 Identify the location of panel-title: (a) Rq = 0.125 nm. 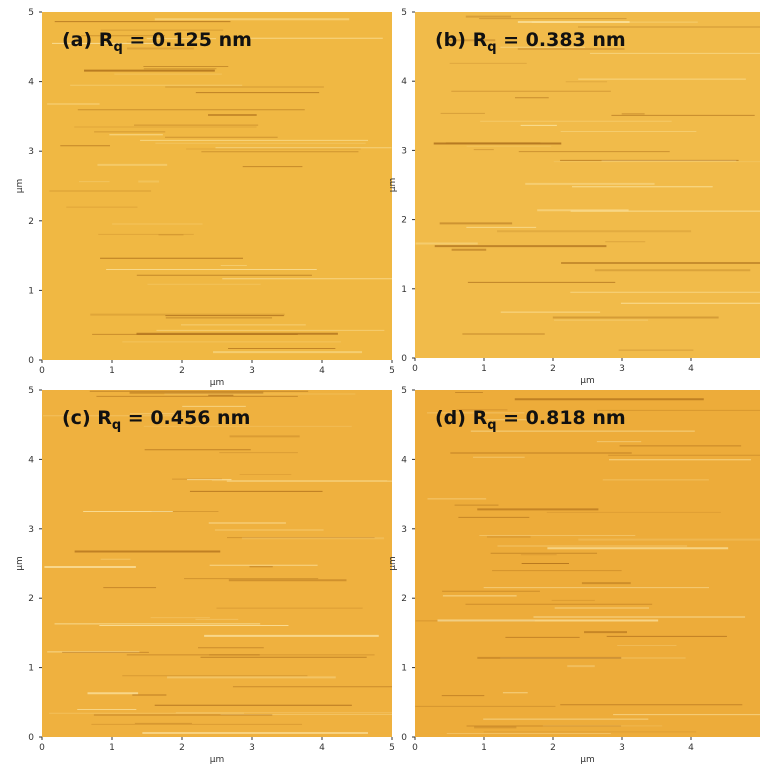
(157, 42).